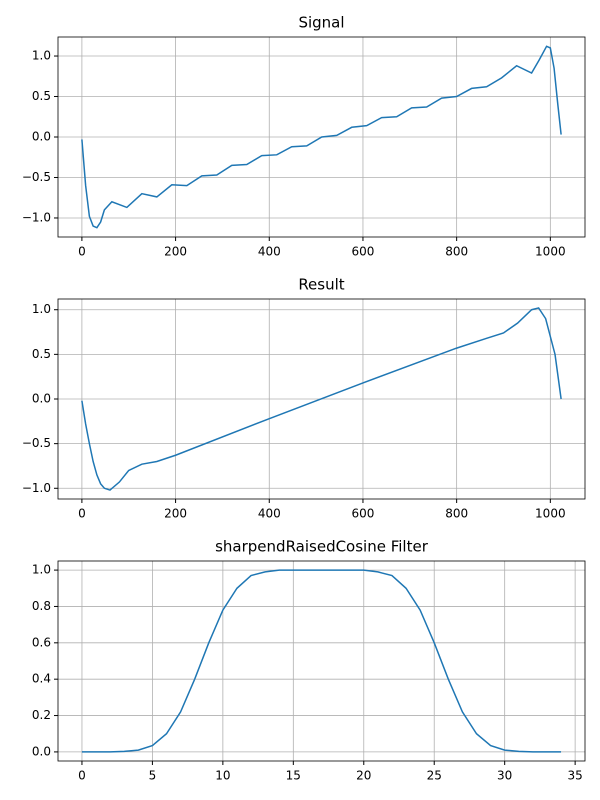 The width and height of the screenshot is (600, 800). What do you see at coordinates (153, 776) in the screenshot?
I see `x-tick-label: 5` at bounding box center [153, 776].